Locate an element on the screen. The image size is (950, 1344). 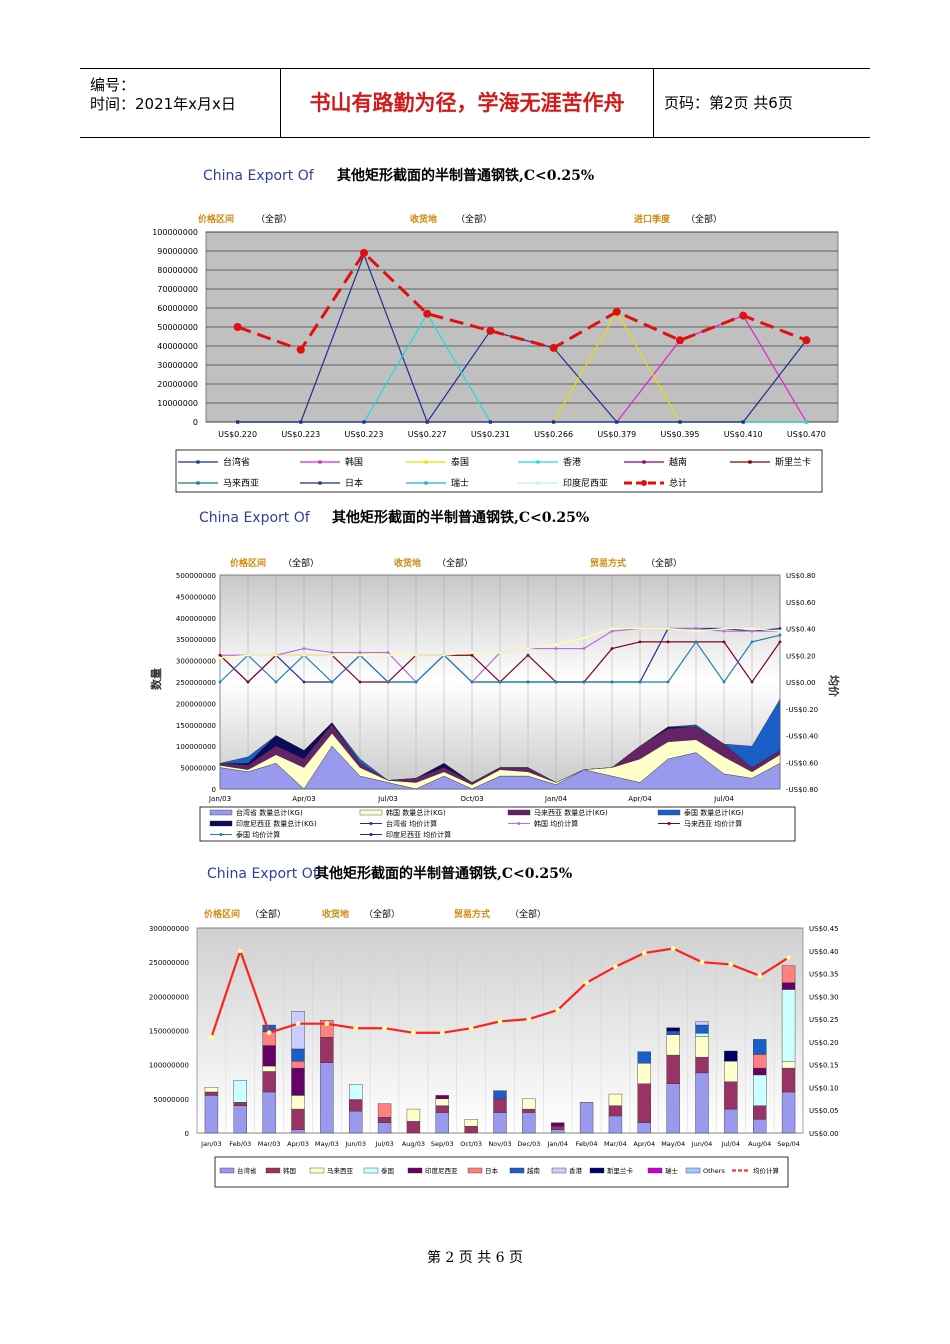
chart2-y2-tick: US$0.20 is located at coordinates (801, 656).